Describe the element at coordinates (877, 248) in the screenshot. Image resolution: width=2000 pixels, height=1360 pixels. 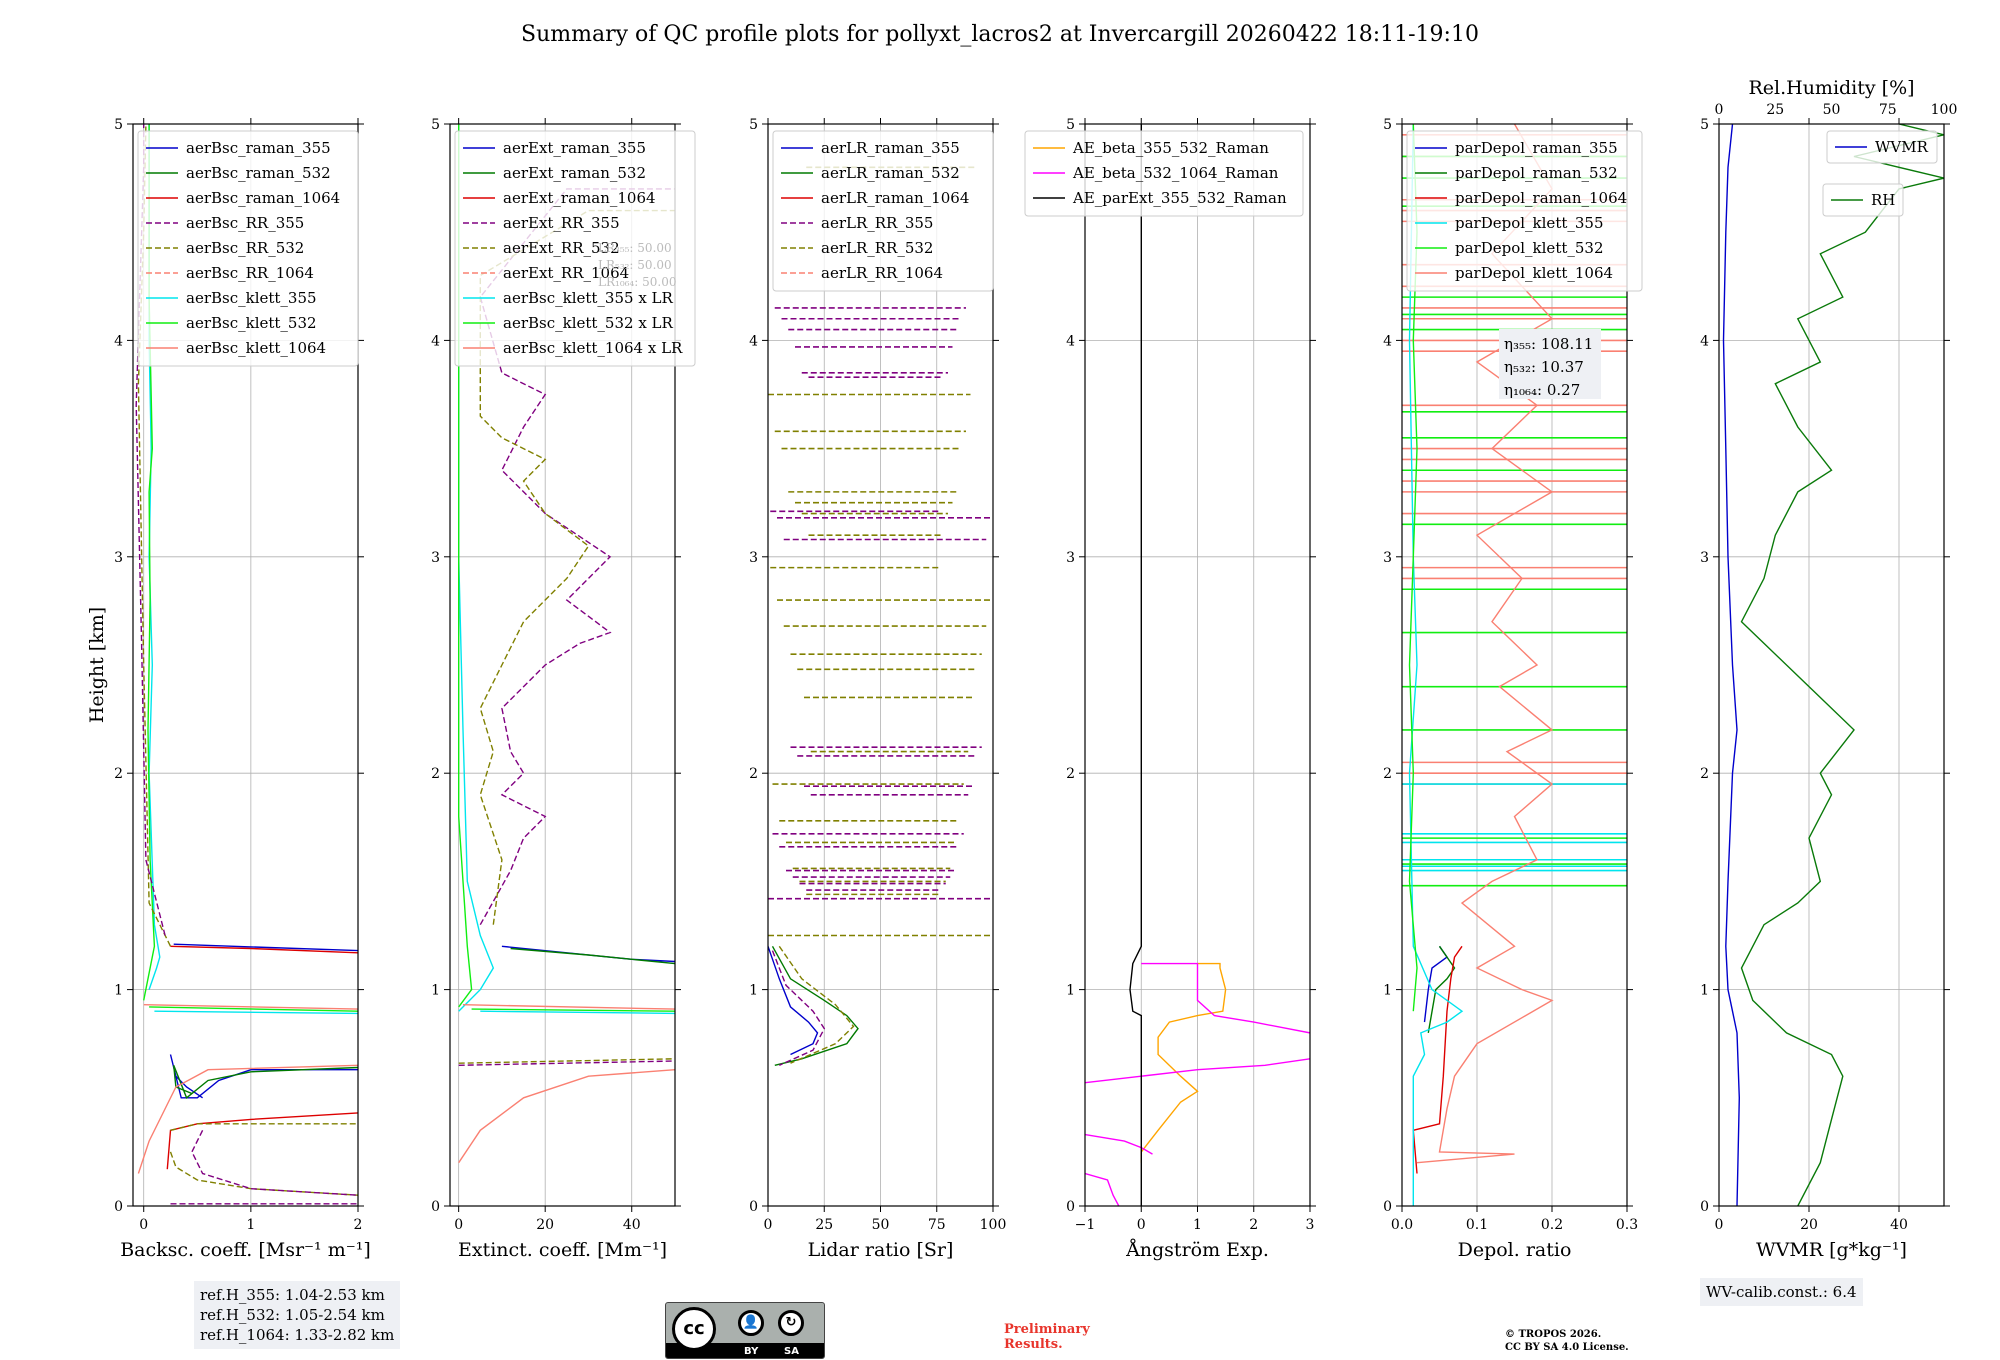
I see `legend-label: aerLR_RR_532` at that location.